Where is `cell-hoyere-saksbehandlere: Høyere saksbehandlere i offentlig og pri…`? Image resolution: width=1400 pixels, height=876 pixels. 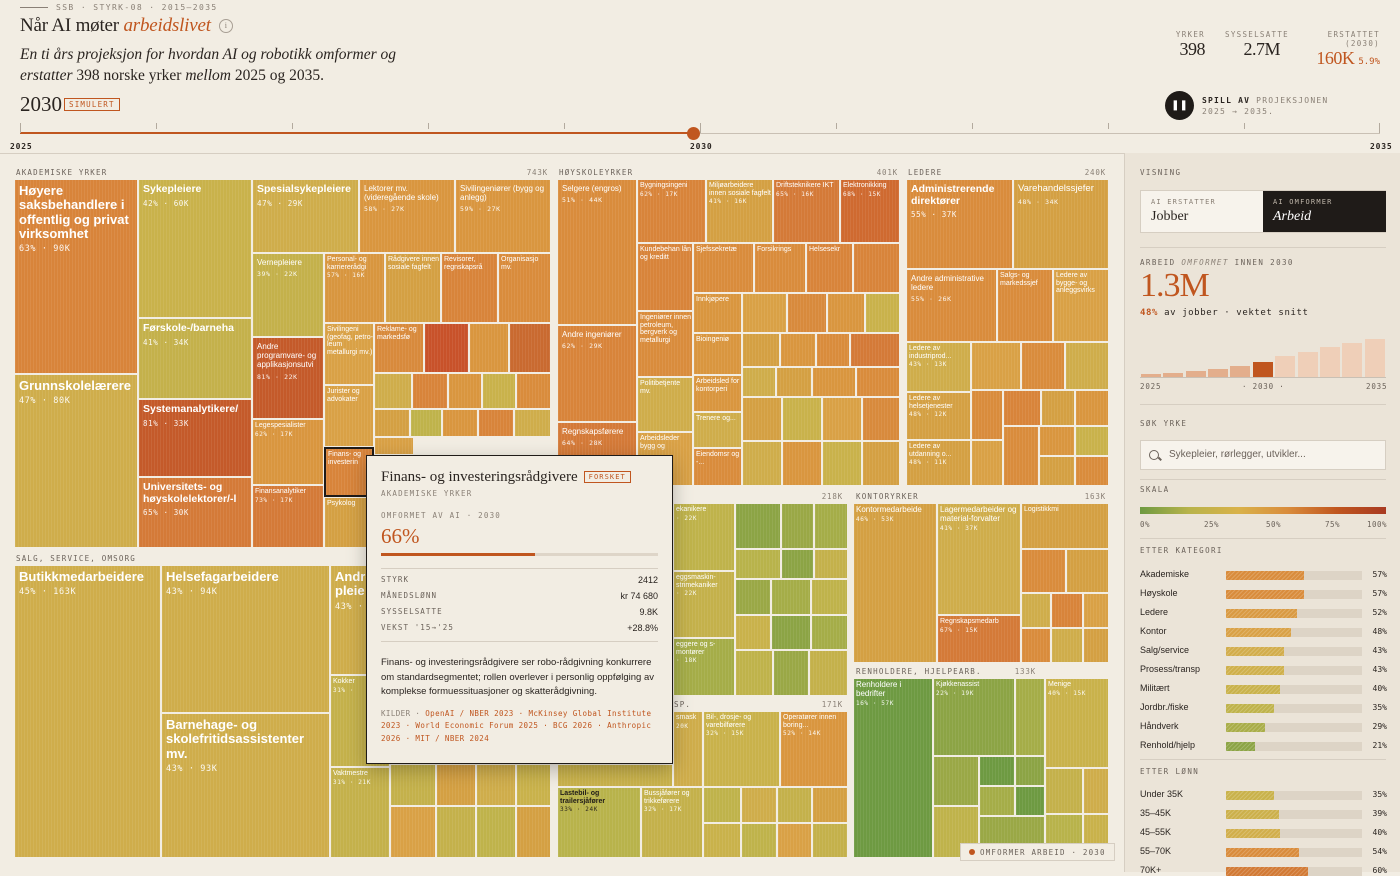 cell-hoyere-saksbehandlere: Høyere saksbehandlere i offentlig og pri… is located at coordinates (76, 276).